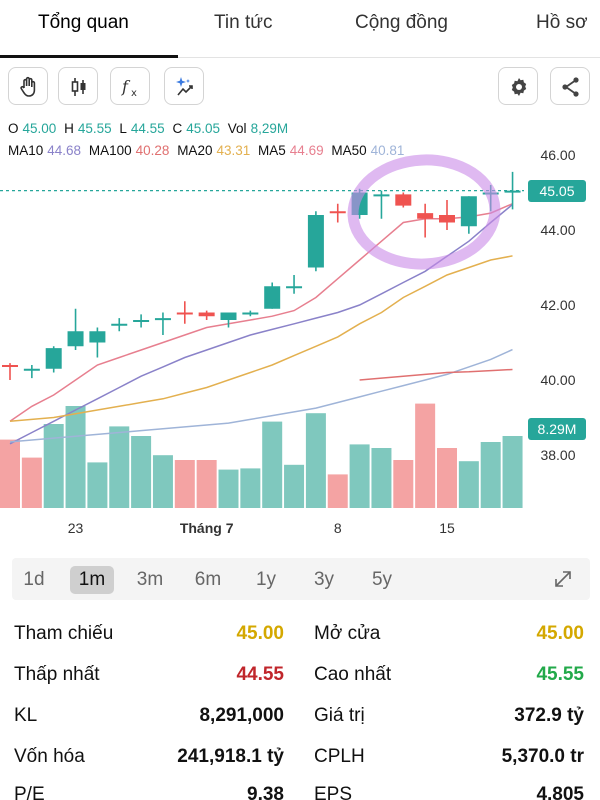  What do you see at coordinates (338, 528) in the screenshot?
I see `x-tick-label: 8` at bounding box center [338, 528].